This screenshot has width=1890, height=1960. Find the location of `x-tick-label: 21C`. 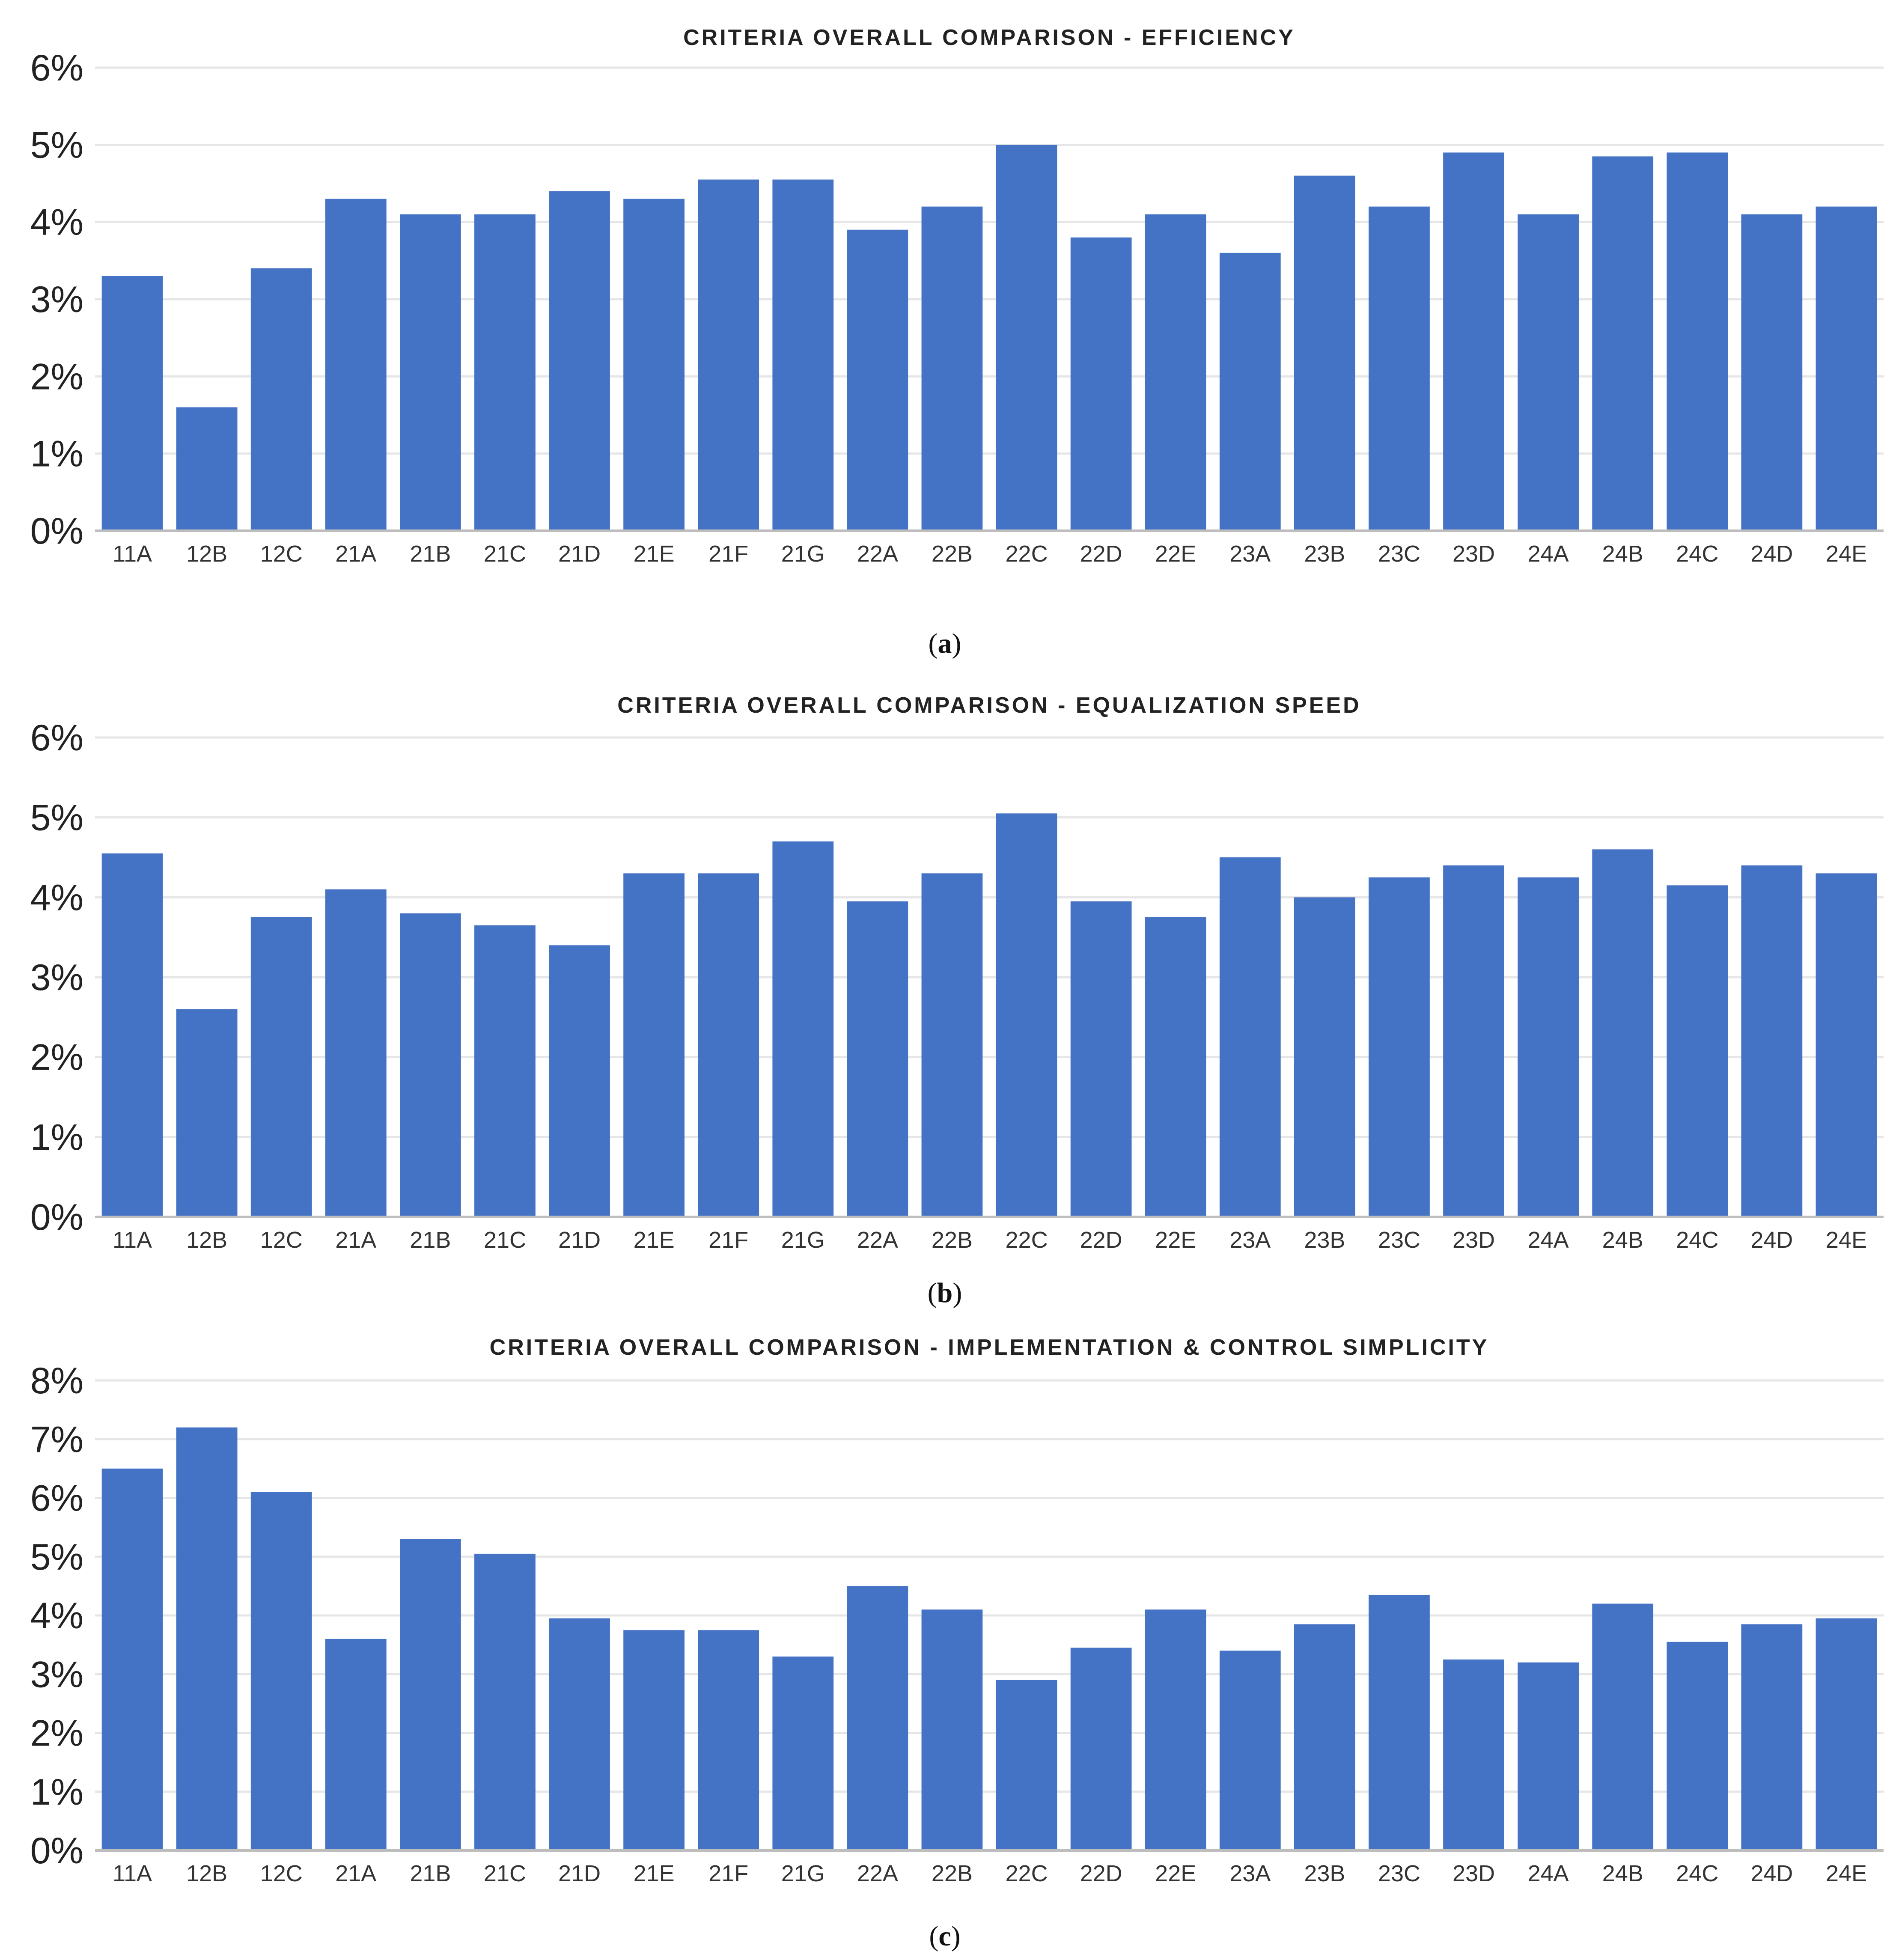

x-tick-label: 21C is located at coordinates (505, 554).